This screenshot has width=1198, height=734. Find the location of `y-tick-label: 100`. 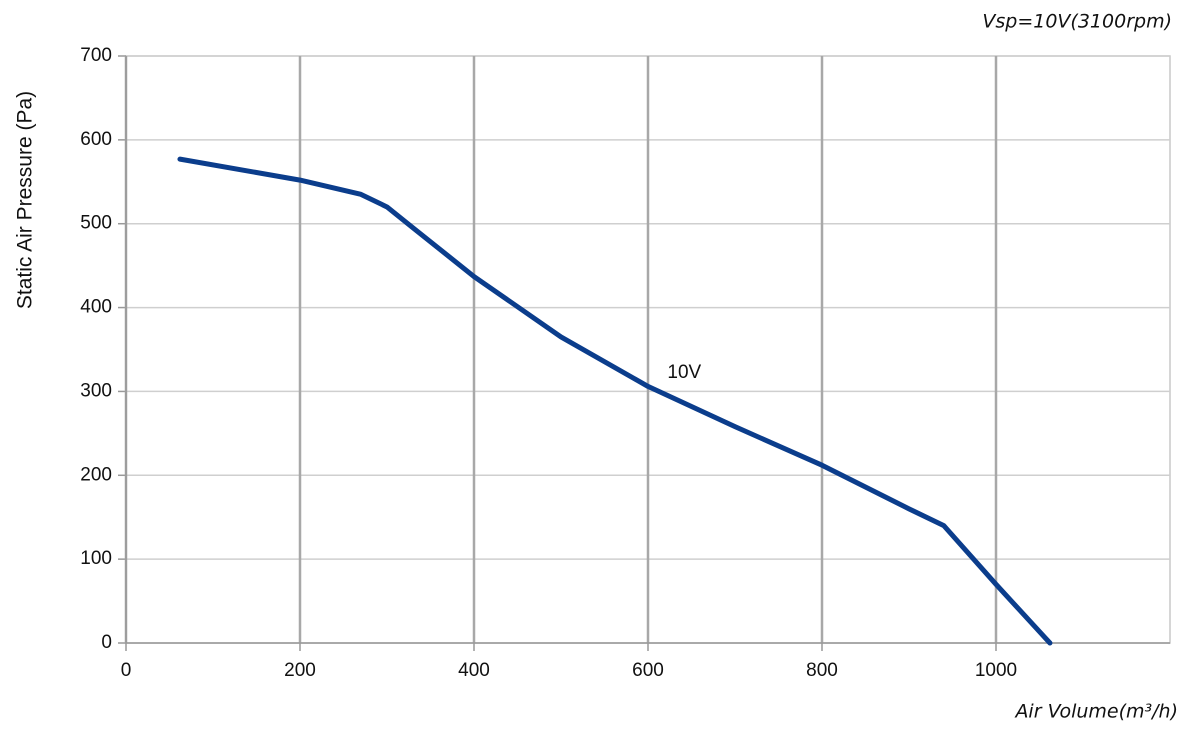

y-tick-label: 100 is located at coordinates (96, 558).